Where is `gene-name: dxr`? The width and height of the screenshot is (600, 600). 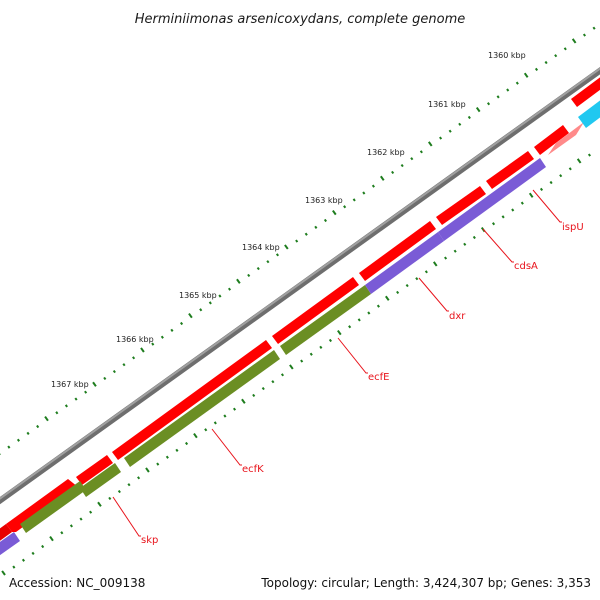
gene-name: dxr is located at coordinates (457, 316).